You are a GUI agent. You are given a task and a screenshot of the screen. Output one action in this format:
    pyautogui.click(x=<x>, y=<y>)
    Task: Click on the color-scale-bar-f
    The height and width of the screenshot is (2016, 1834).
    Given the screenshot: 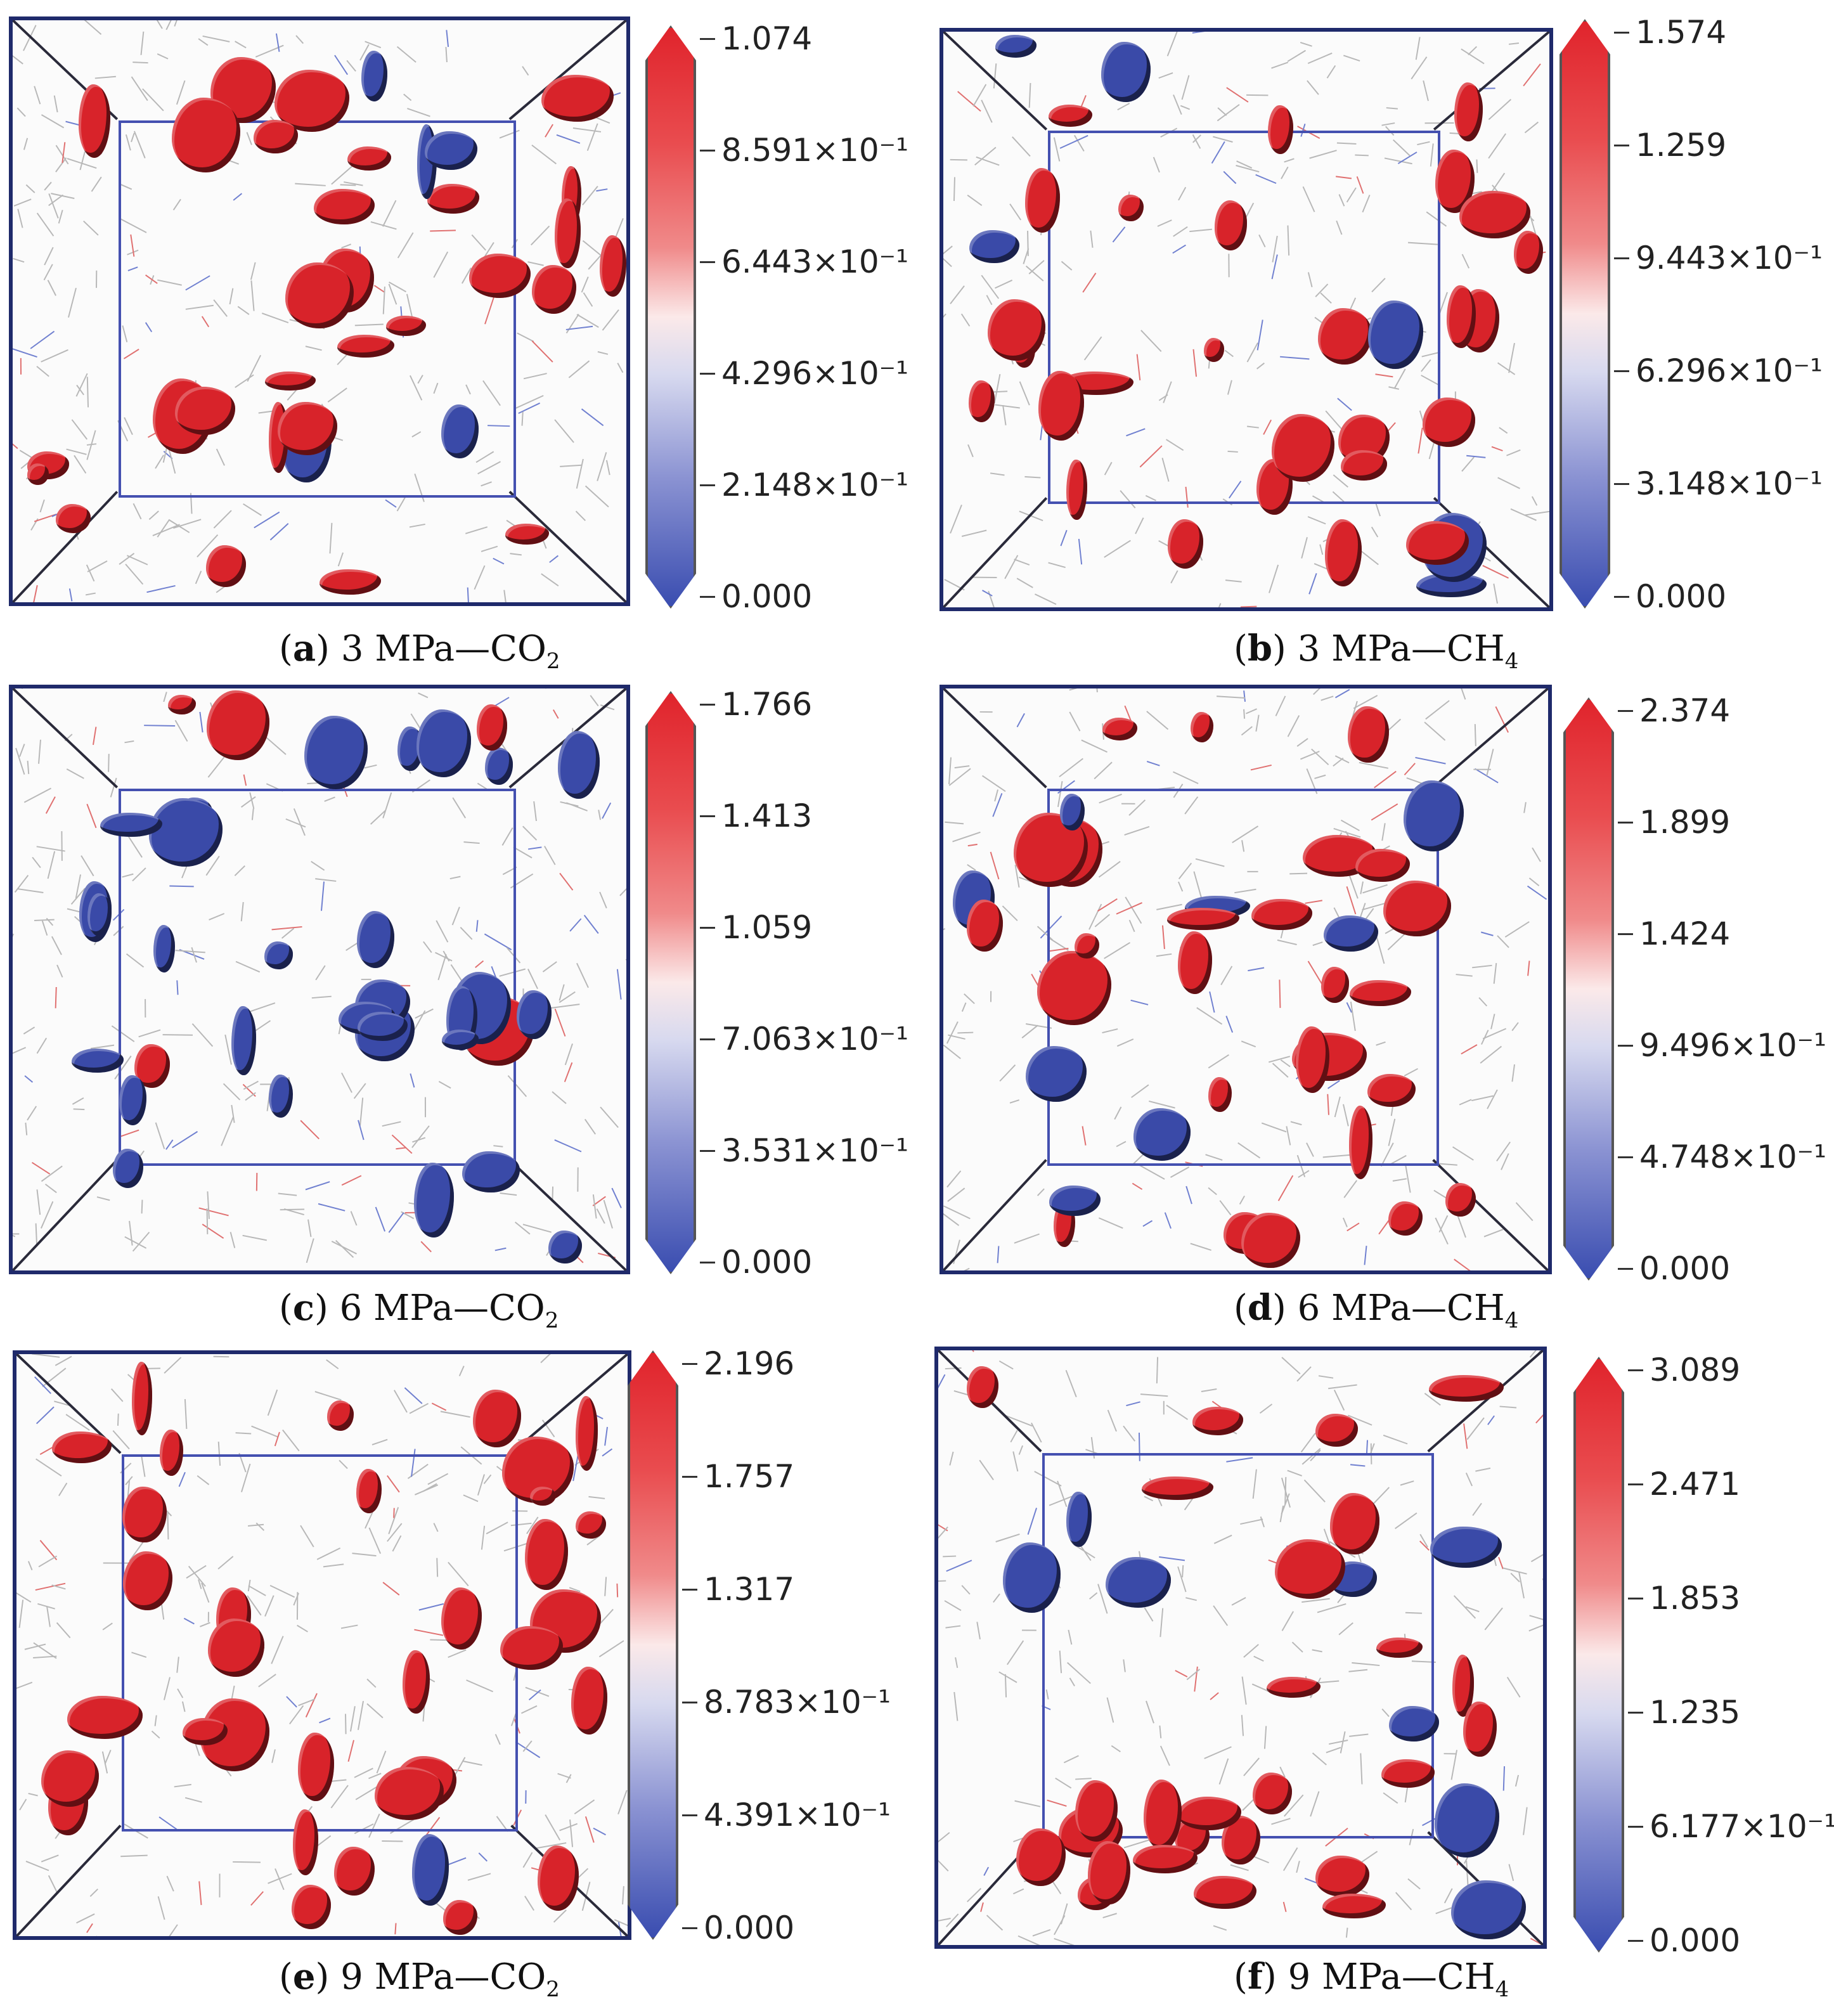 What is the action you would take?
    pyautogui.click(x=1598, y=1655)
    